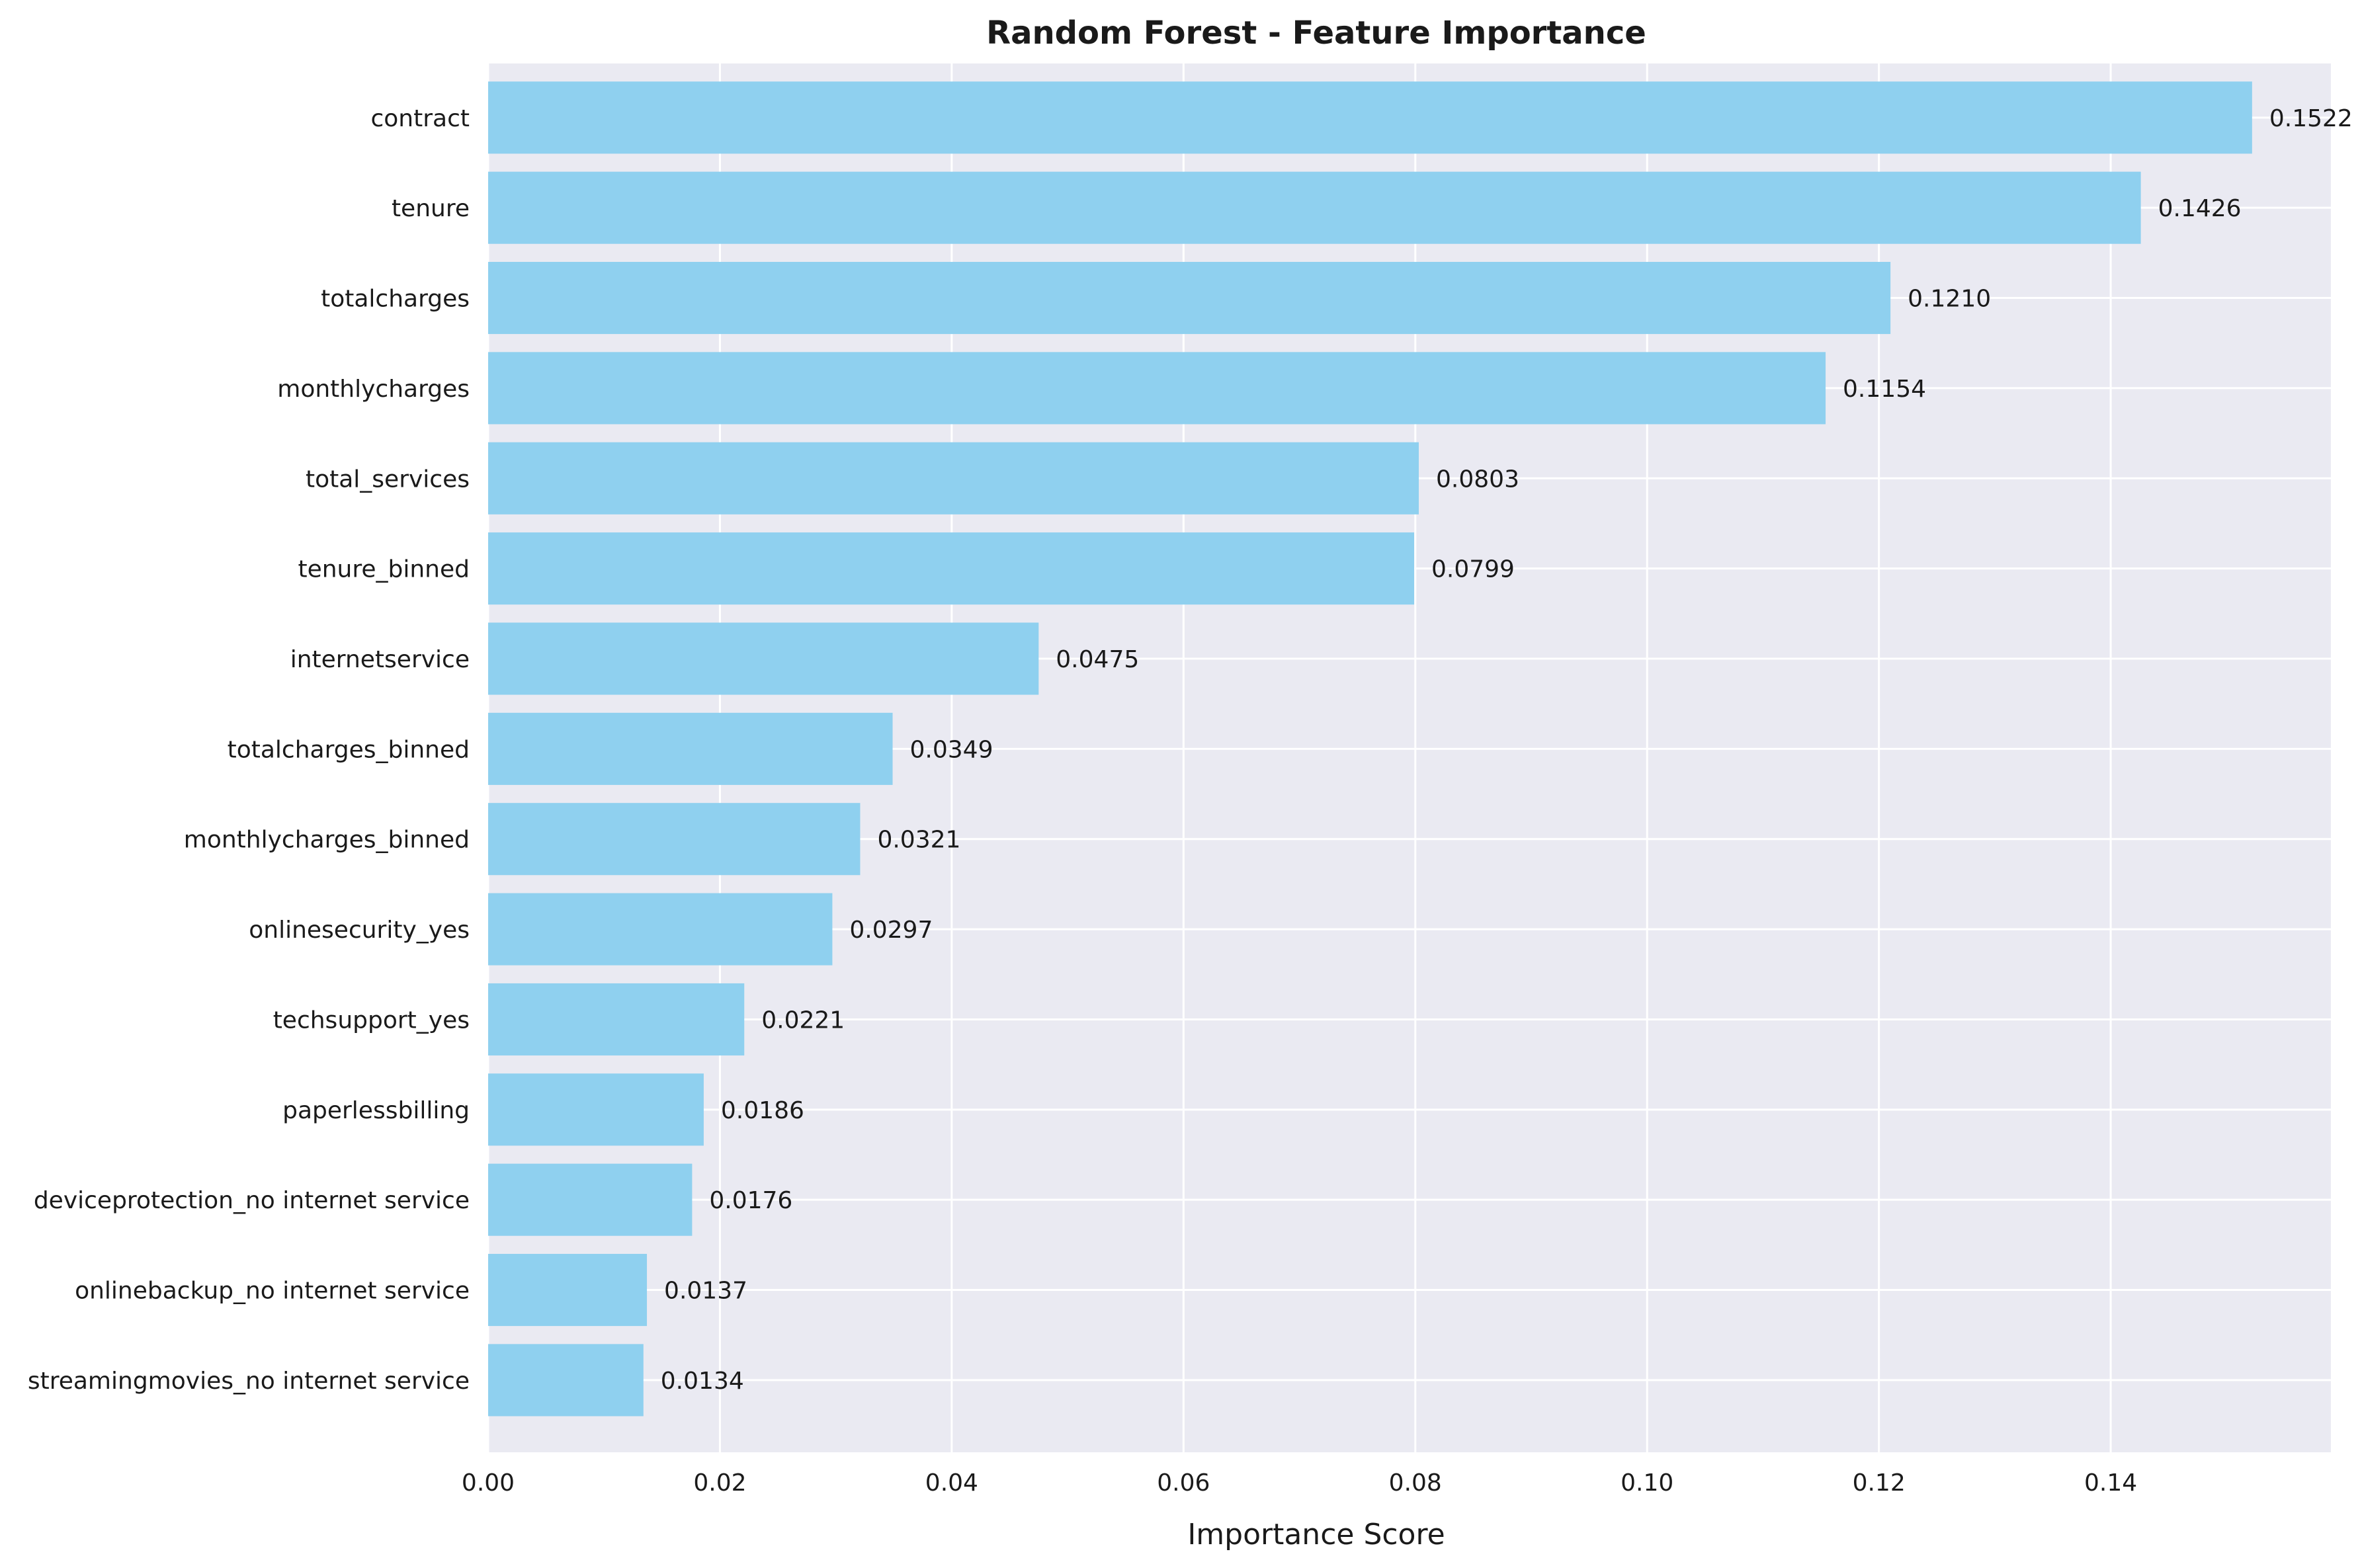  What do you see at coordinates (953, 478) in the screenshot?
I see `bar-total-services` at bounding box center [953, 478].